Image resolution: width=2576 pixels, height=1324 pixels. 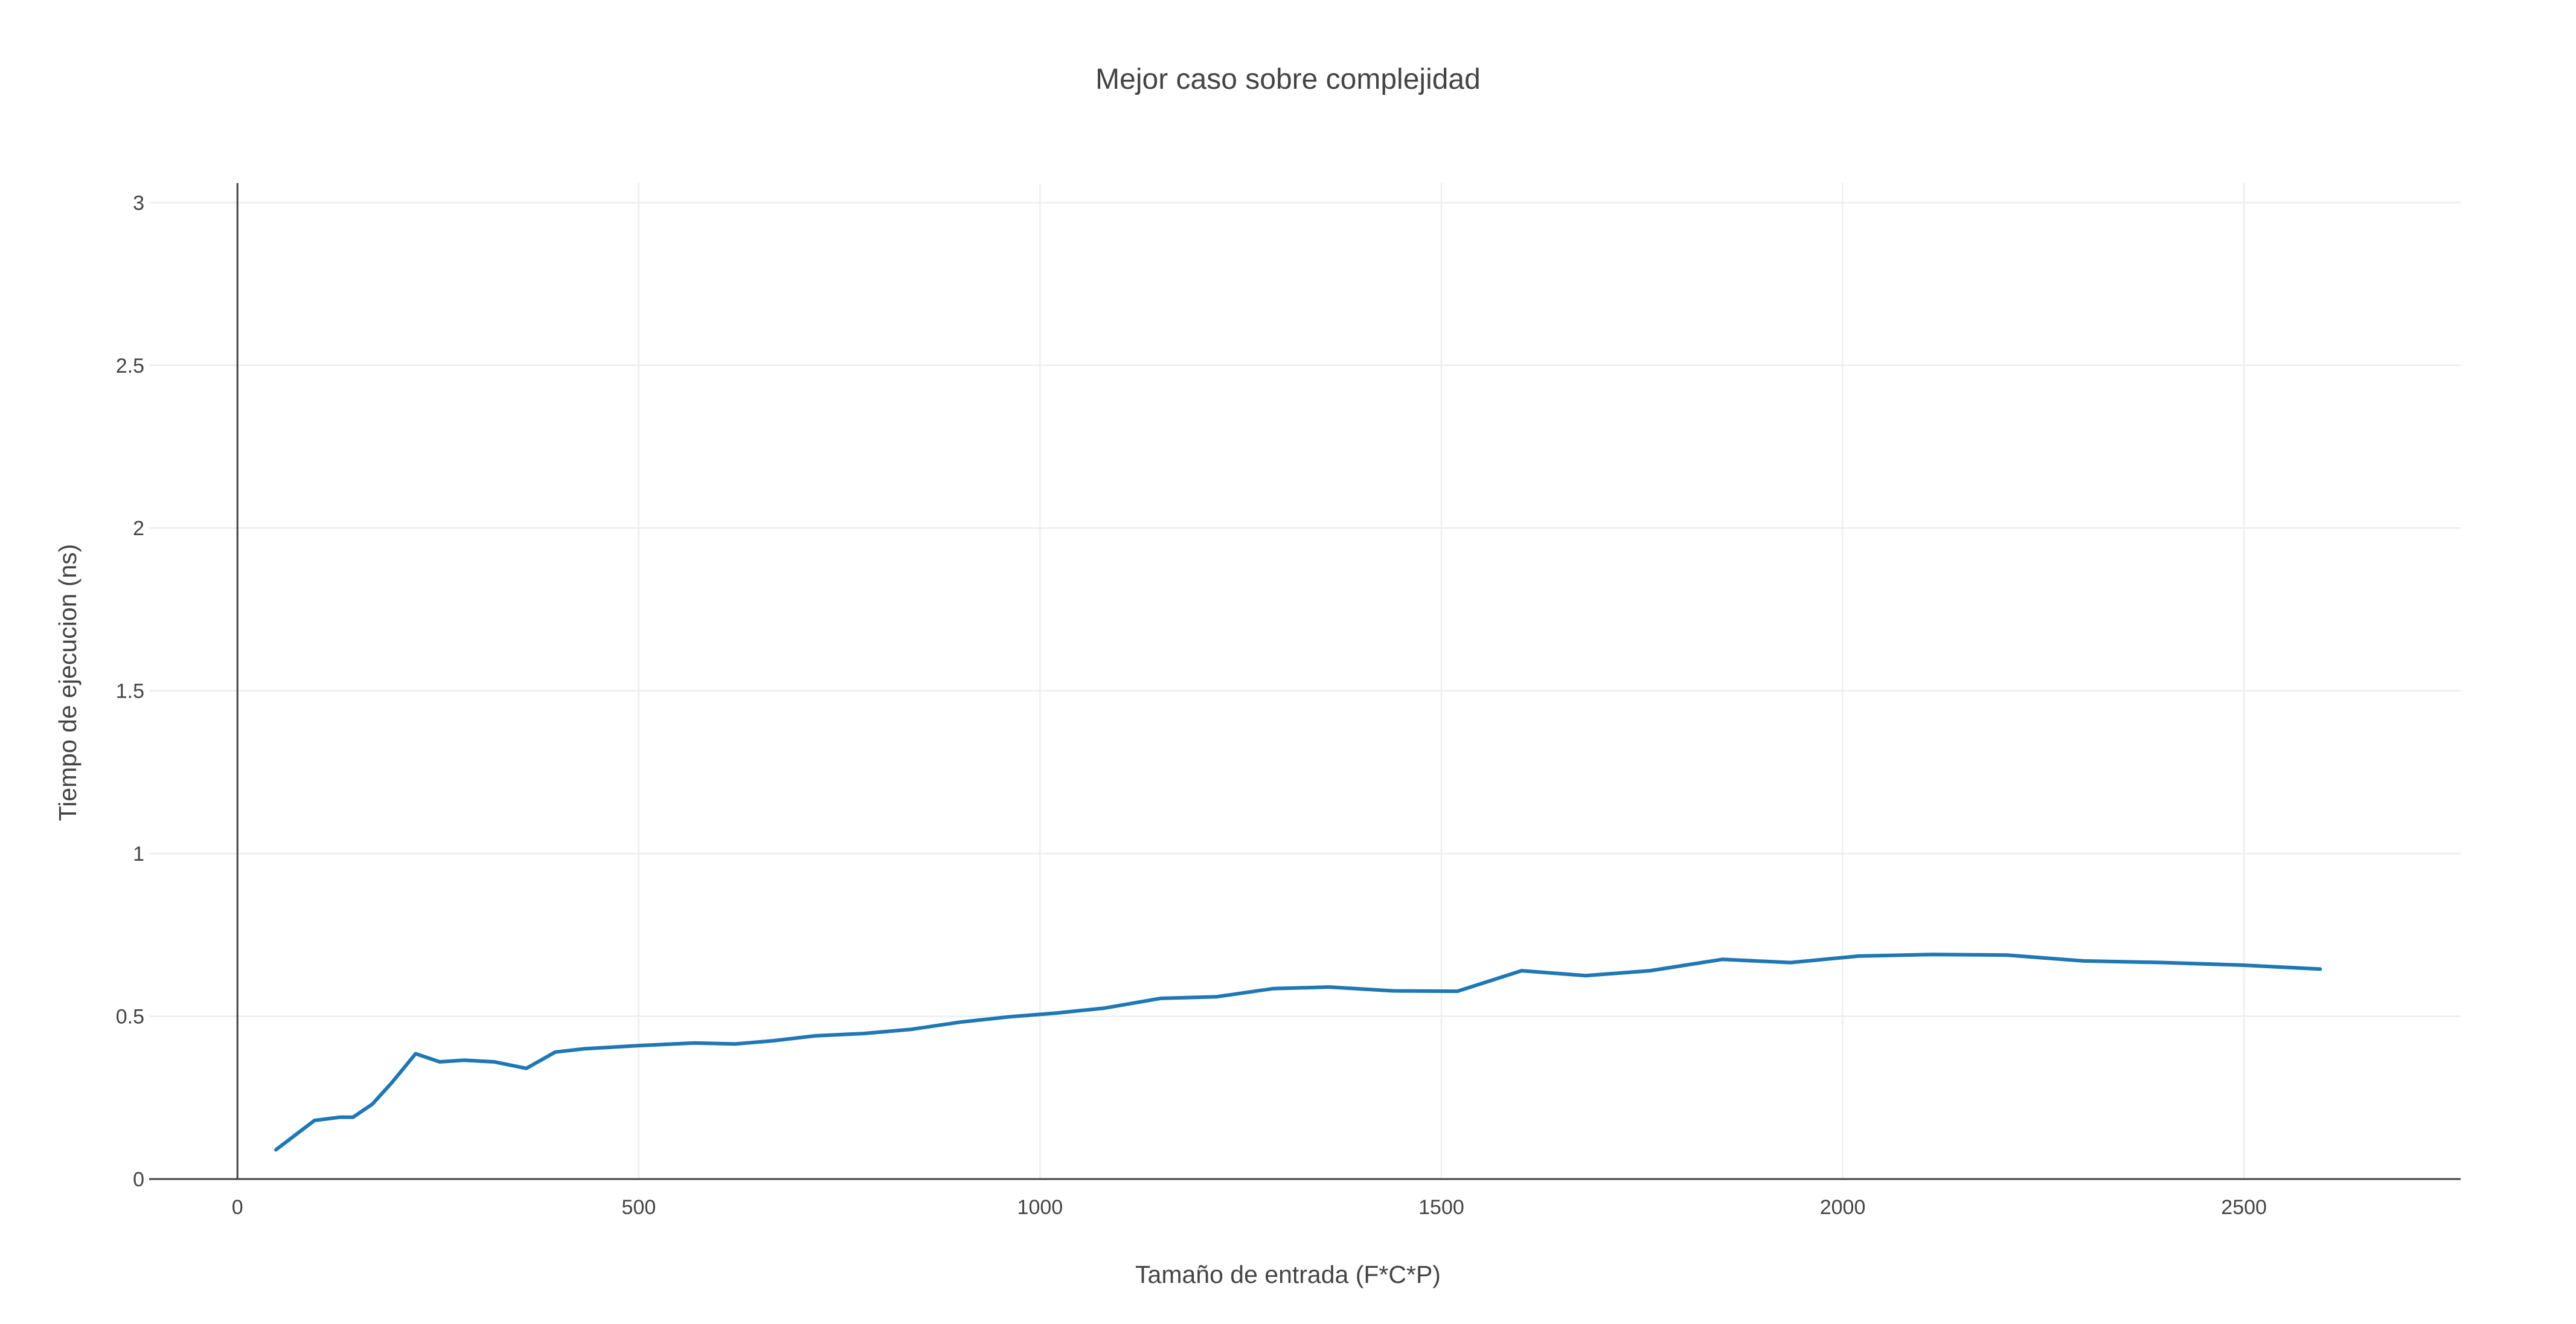 I want to click on y-tick-label: 1, so click(x=138, y=854).